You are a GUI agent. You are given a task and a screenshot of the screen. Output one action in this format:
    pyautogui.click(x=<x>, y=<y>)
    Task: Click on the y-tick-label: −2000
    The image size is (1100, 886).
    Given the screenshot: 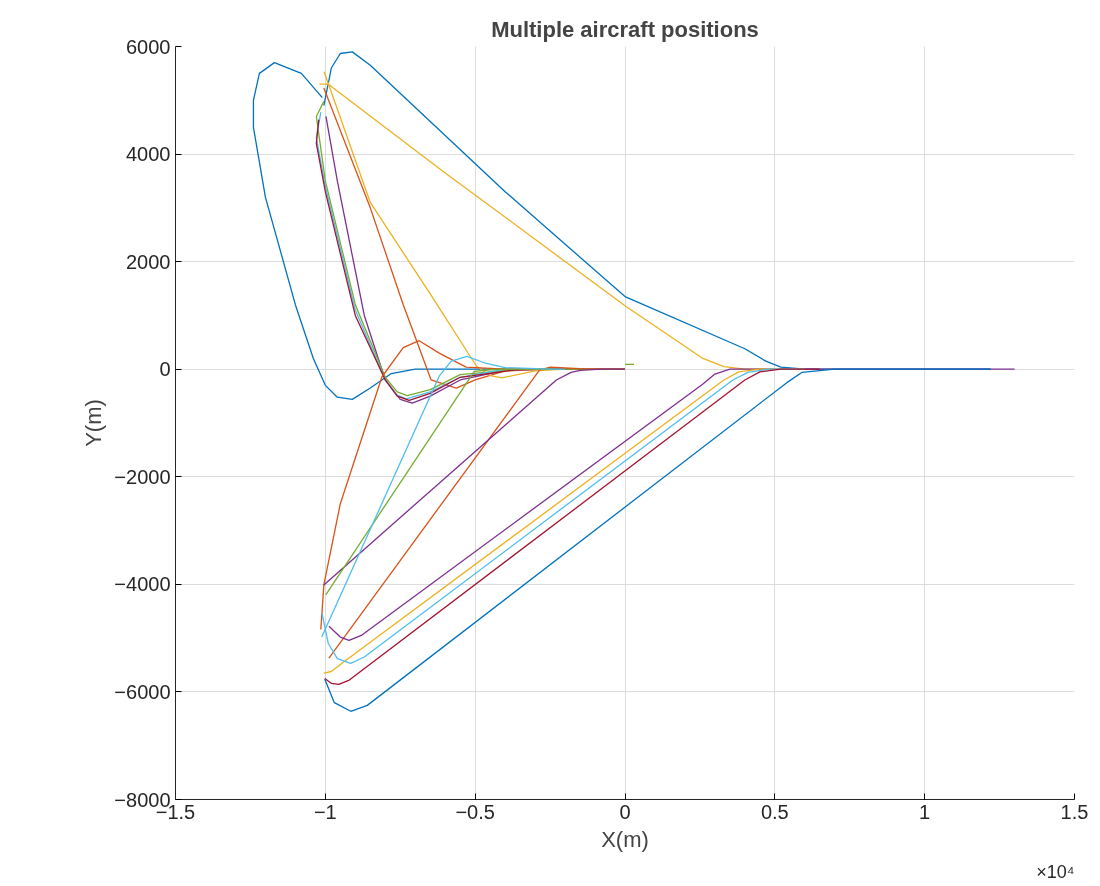 What is the action you would take?
    pyautogui.click(x=142, y=476)
    